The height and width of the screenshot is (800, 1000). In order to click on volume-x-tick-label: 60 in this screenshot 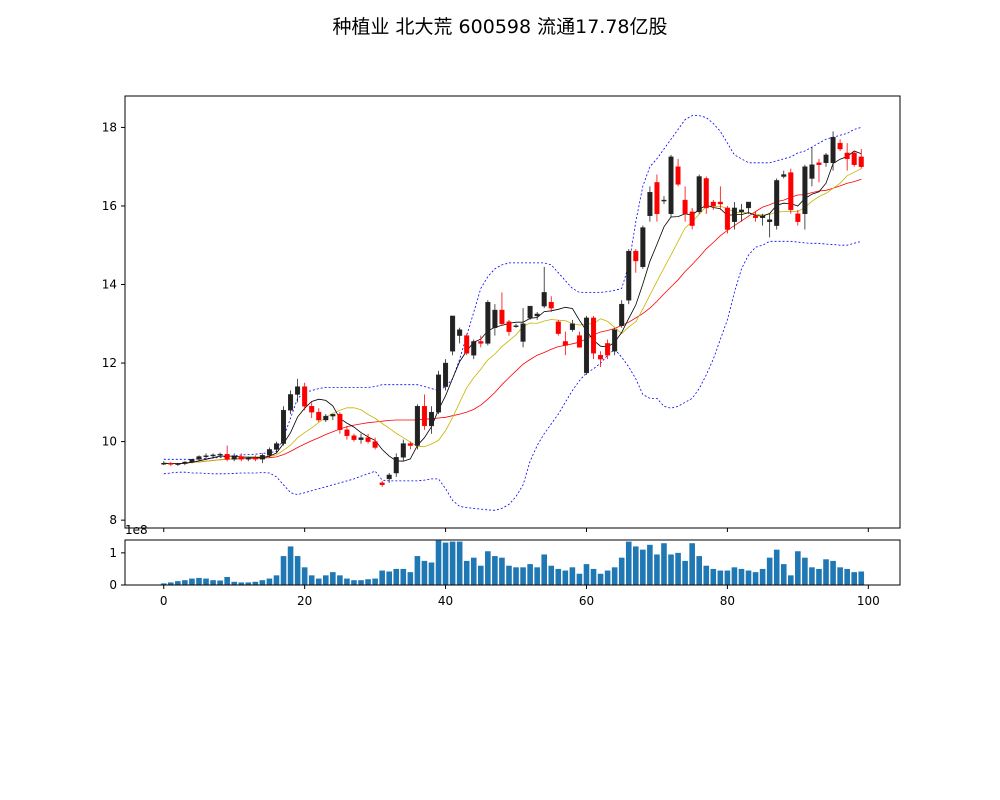, I will do `click(586, 601)`.